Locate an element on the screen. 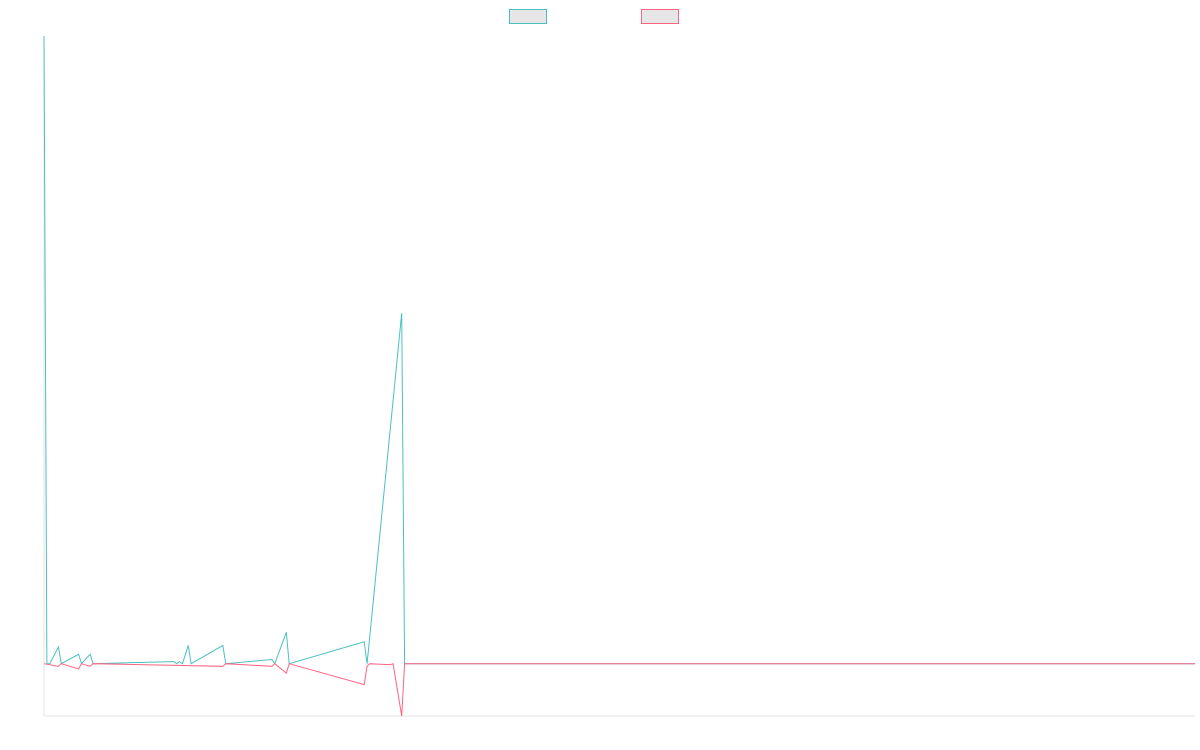 The height and width of the screenshot is (750, 1200). chart-legend is located at coordinates (600, 18).